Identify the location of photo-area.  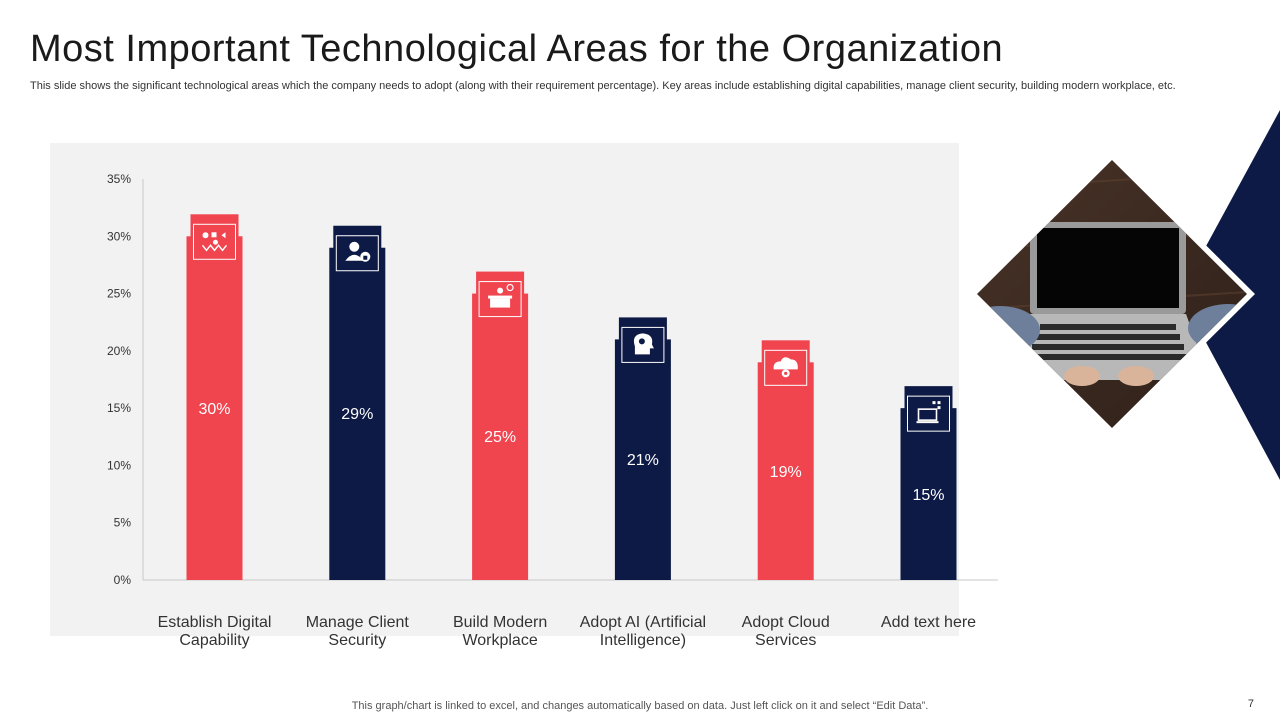
(1120, 300).